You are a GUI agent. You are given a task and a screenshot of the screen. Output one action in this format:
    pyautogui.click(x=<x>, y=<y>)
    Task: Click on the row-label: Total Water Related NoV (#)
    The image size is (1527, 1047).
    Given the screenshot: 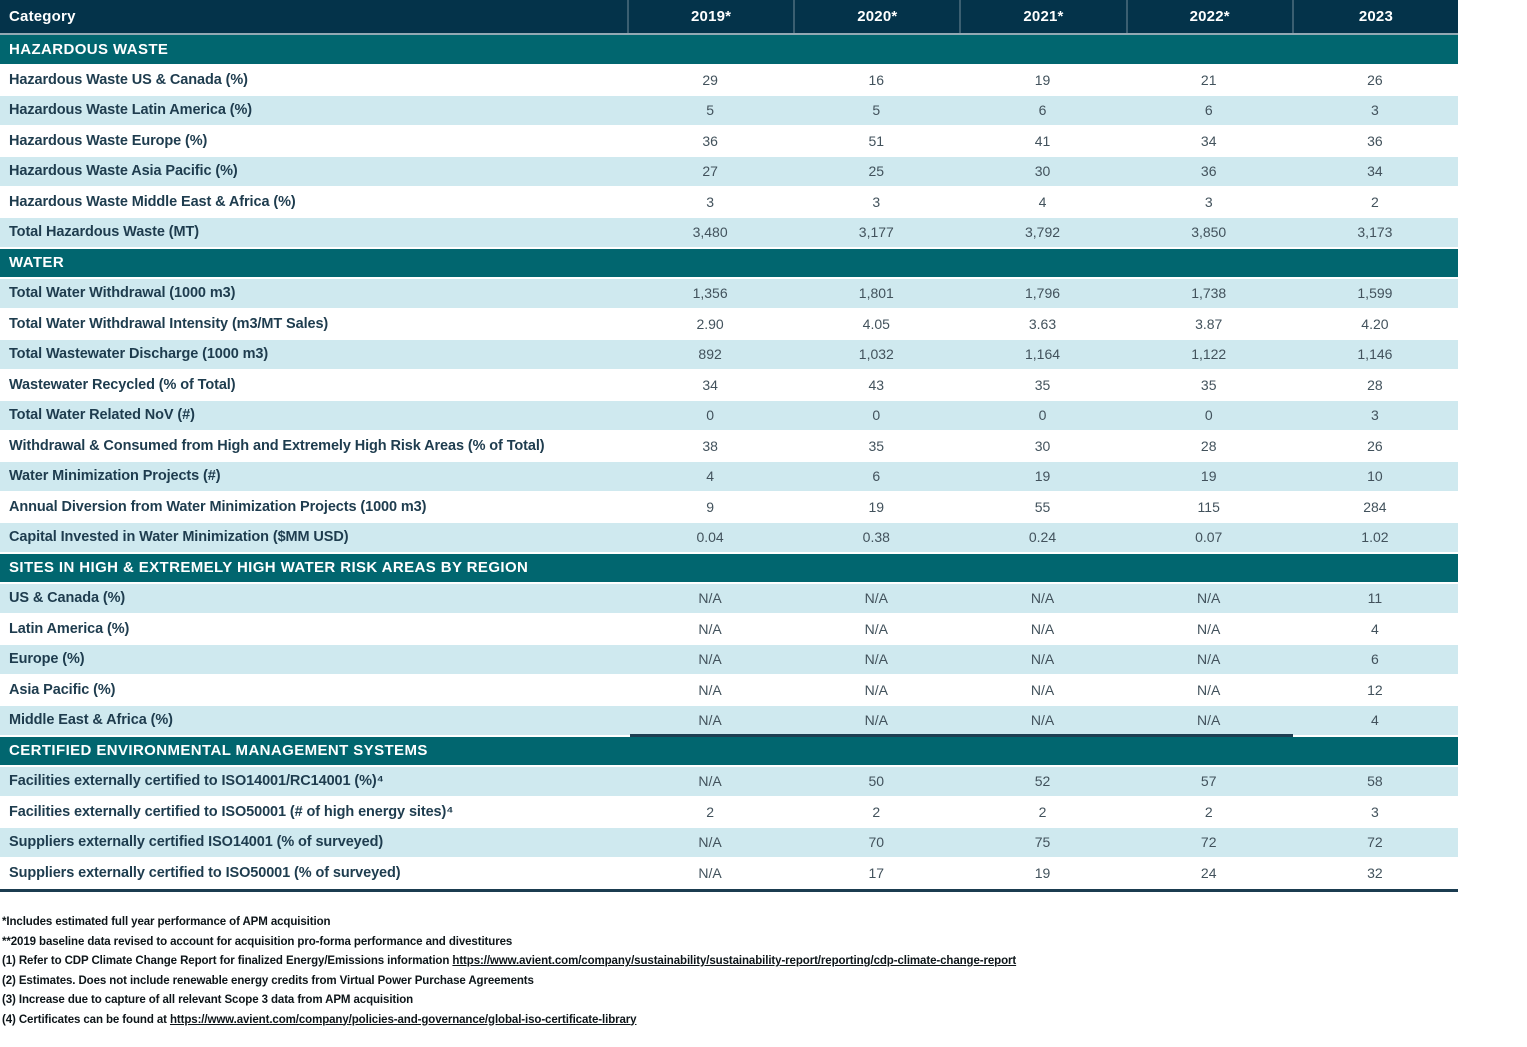 What is the action you would take?
    pyautogui.click(x=102, y=415)
    